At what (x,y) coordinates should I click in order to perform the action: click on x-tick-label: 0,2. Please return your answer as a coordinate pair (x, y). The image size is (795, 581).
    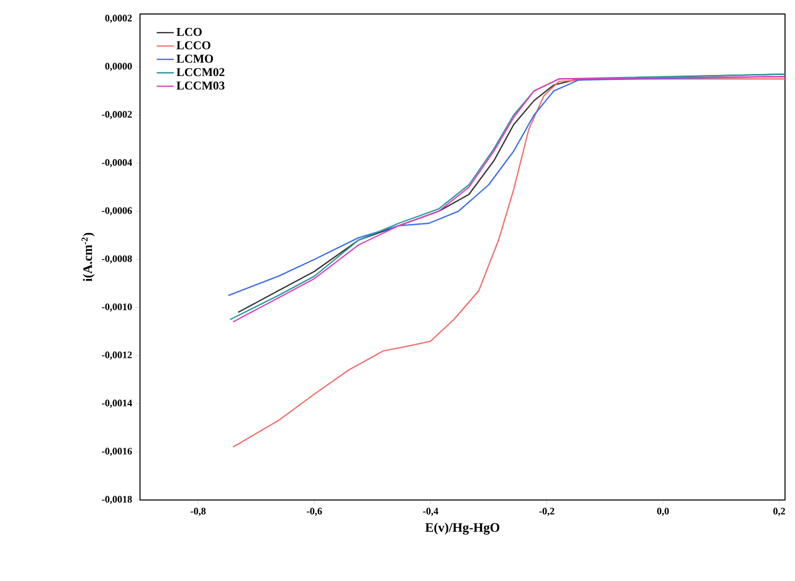
    Looking at the image, I should click on (779, 512).